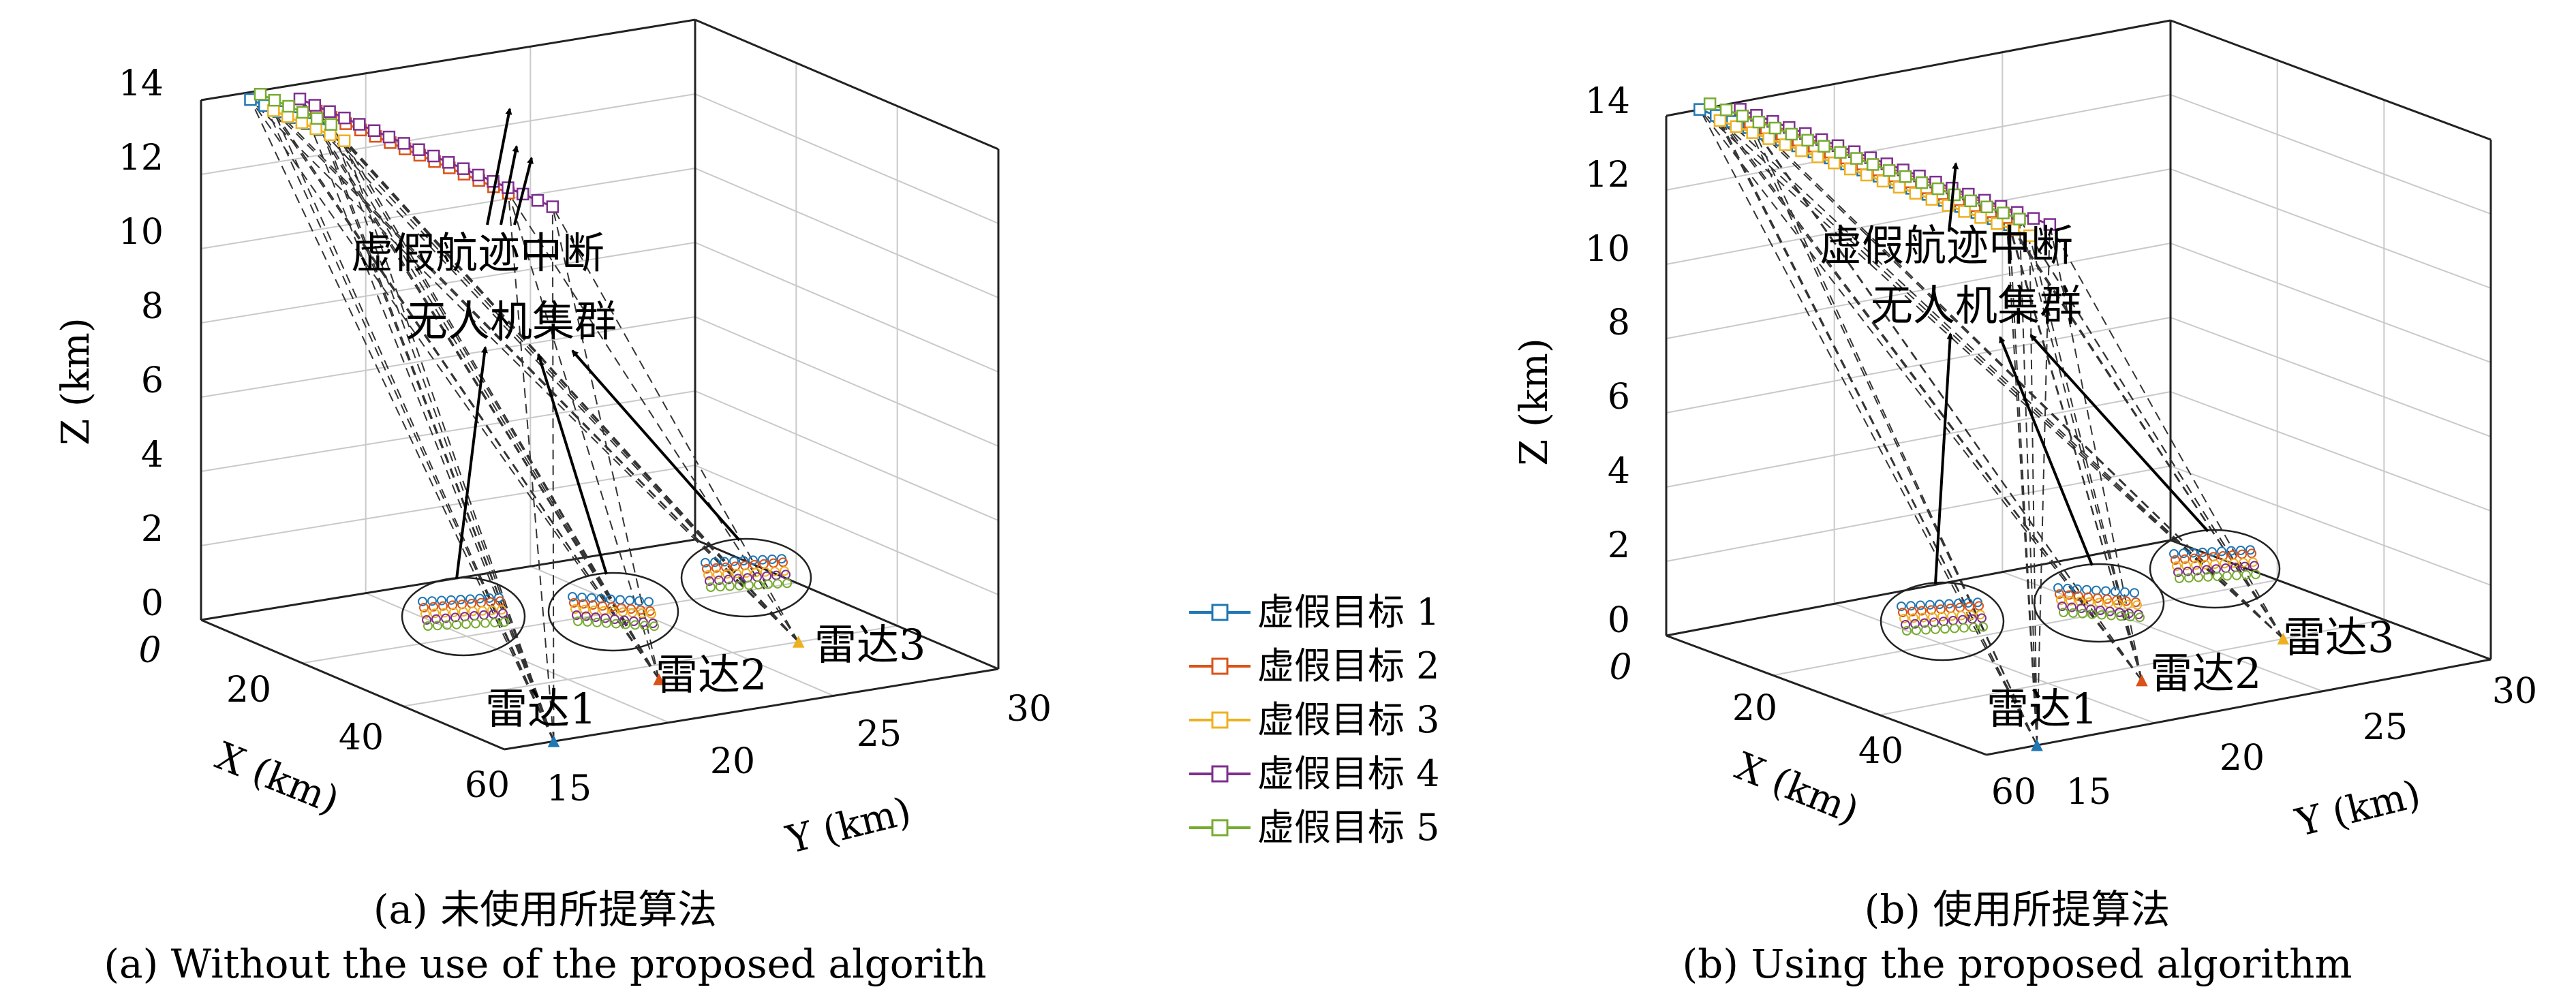 This screenshot has width=2576, height=998. Describe the element at coordinates (751, 709) in the screenshot. I see `axis-line` at that location.